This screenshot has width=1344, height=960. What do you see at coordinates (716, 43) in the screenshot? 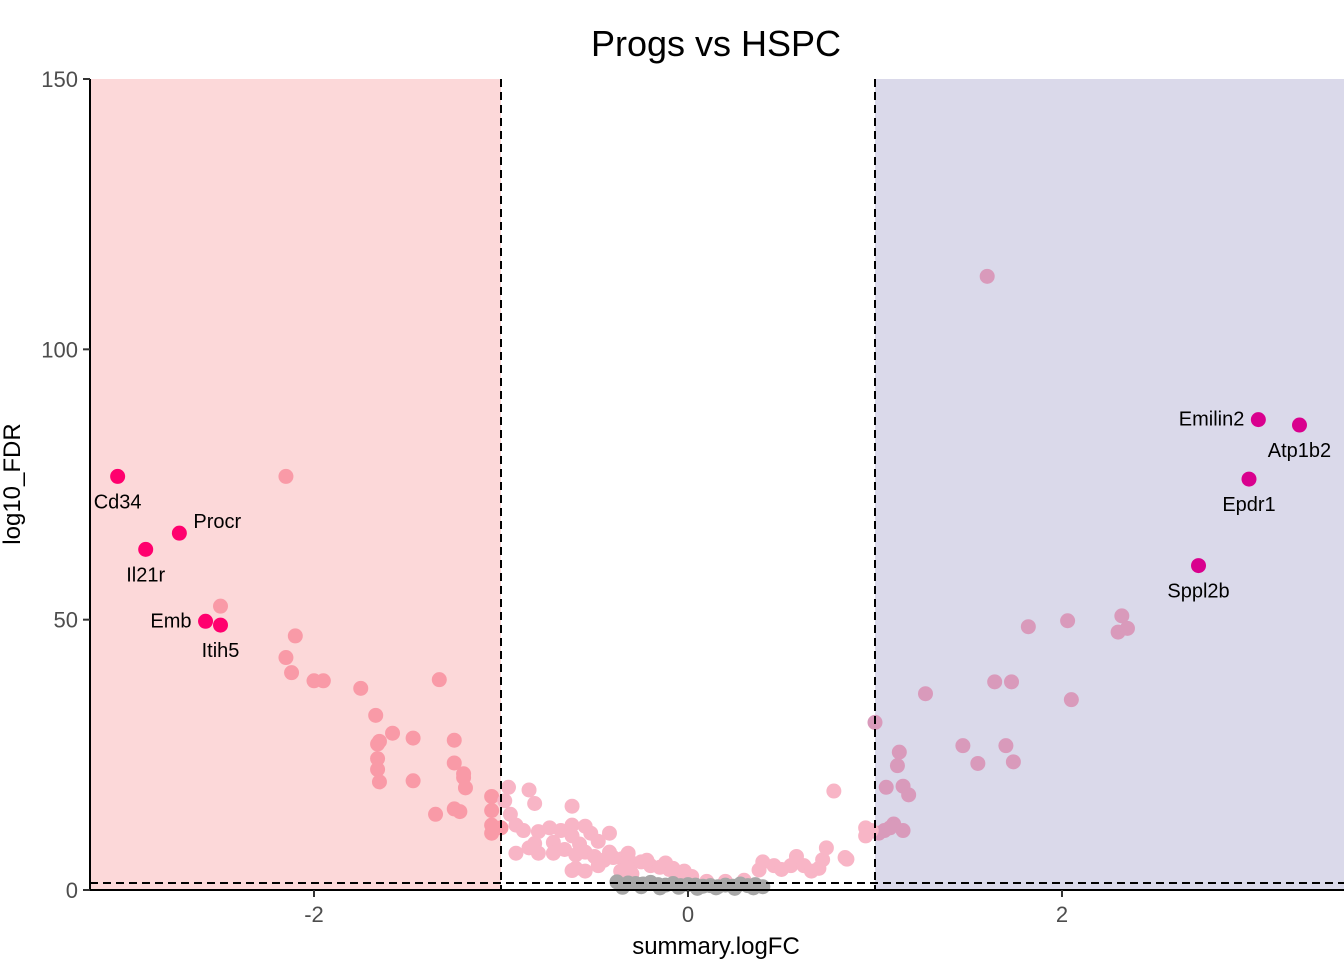
I see `chart-title: Progs vs HSPC` at bounding box center [716, 43].